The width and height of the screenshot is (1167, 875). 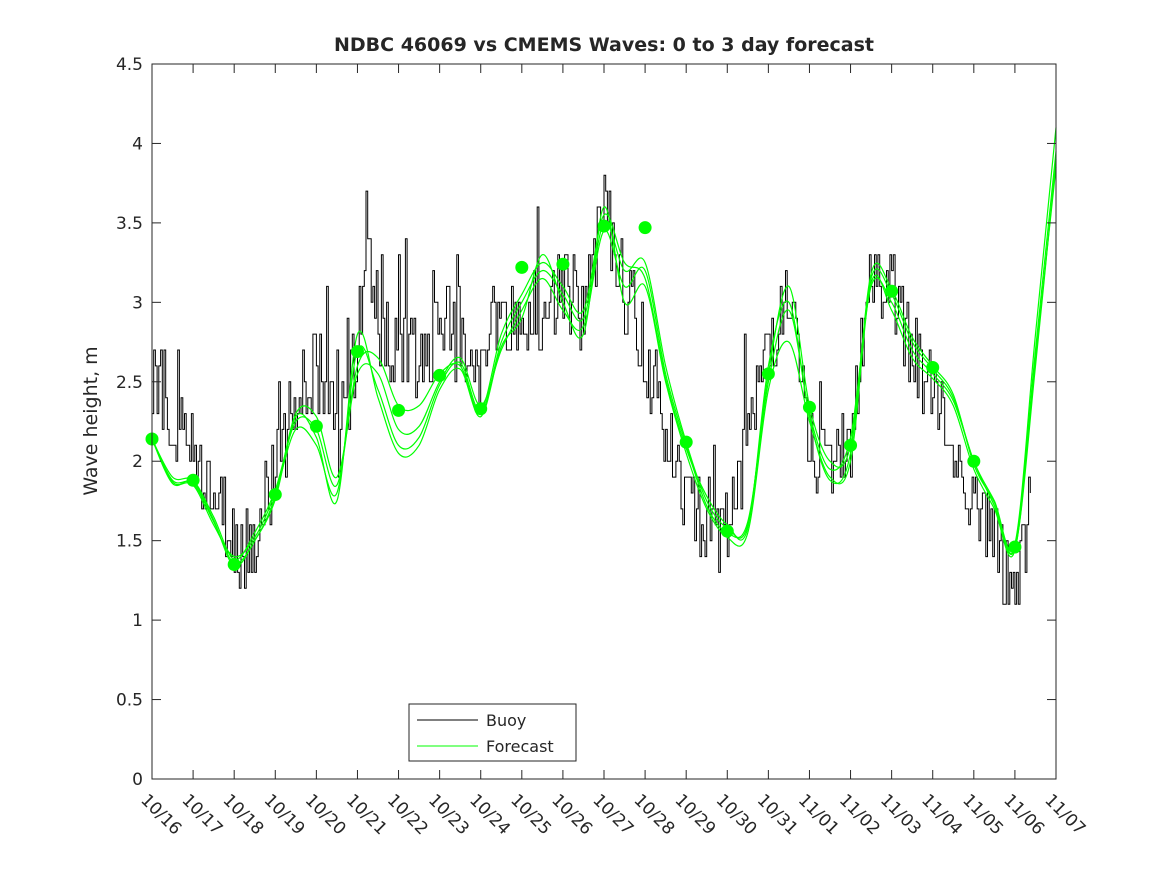 I want to click on y-tick-label: 3, so click(x=137, y=303).